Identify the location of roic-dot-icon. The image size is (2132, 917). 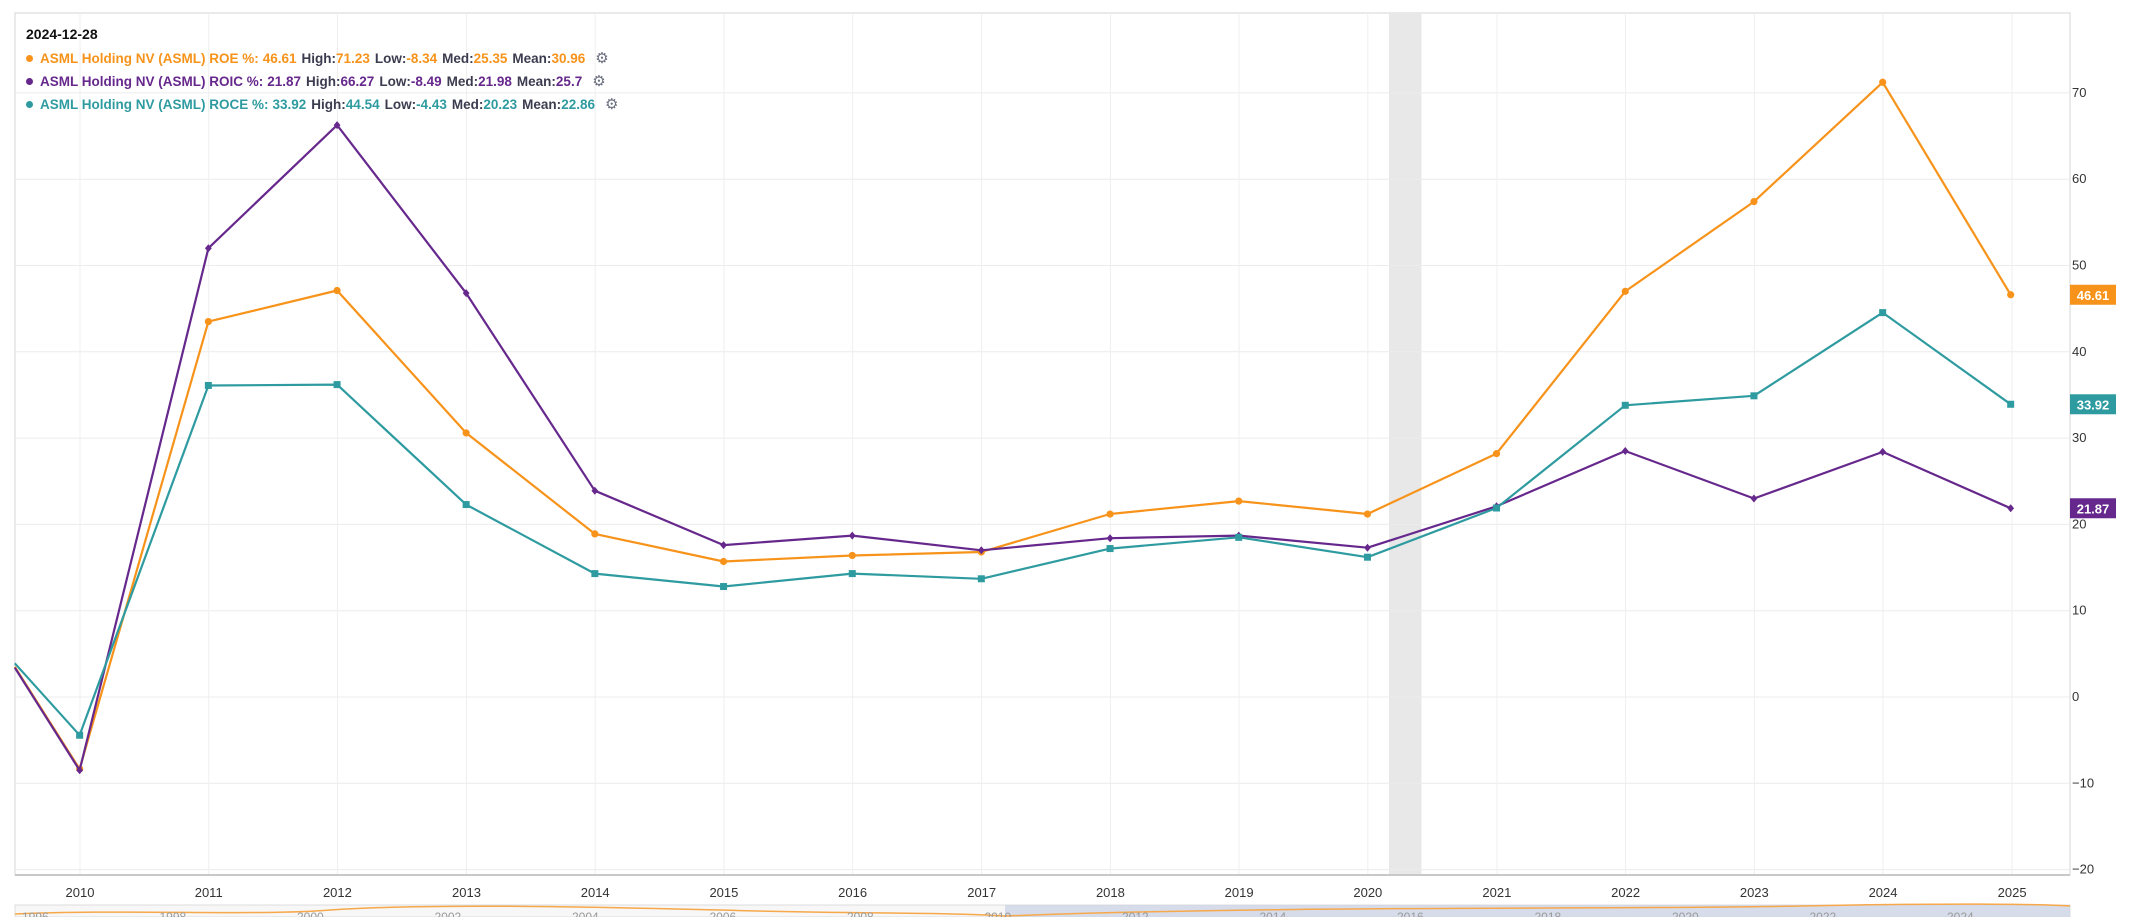
(29, 81).